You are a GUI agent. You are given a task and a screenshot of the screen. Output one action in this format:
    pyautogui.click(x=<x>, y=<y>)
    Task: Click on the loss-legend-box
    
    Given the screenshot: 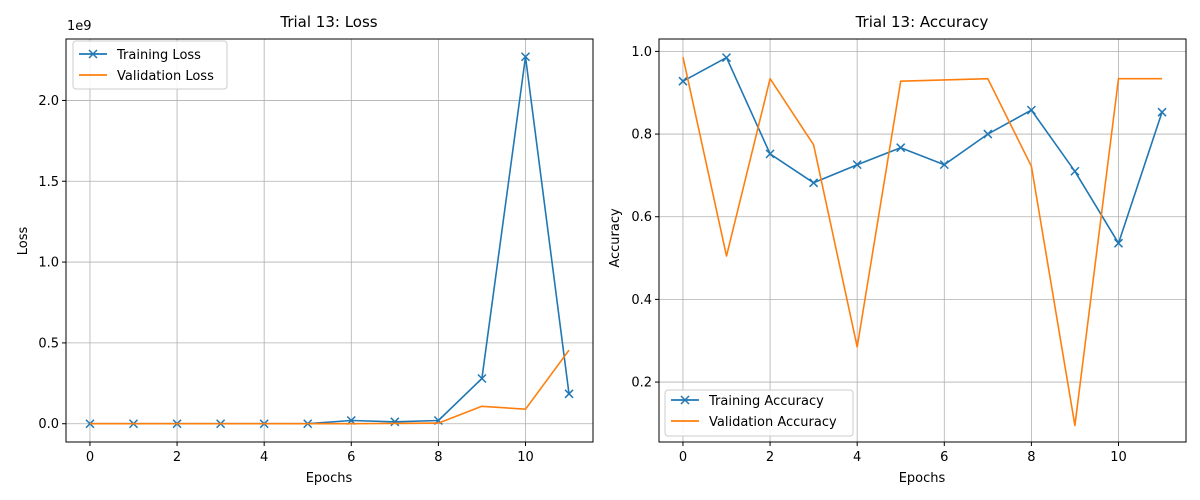 What is the action you would take?
    pyautogui.click(x=150, y=65)
    